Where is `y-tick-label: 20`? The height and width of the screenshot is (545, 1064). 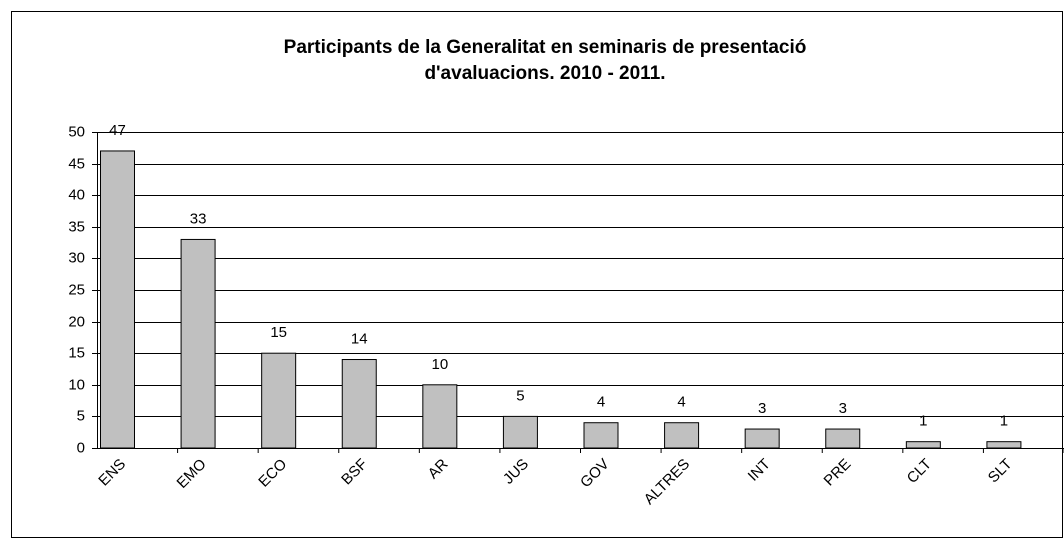 y-tick-label: 20 is located at coordinates (76, 321).